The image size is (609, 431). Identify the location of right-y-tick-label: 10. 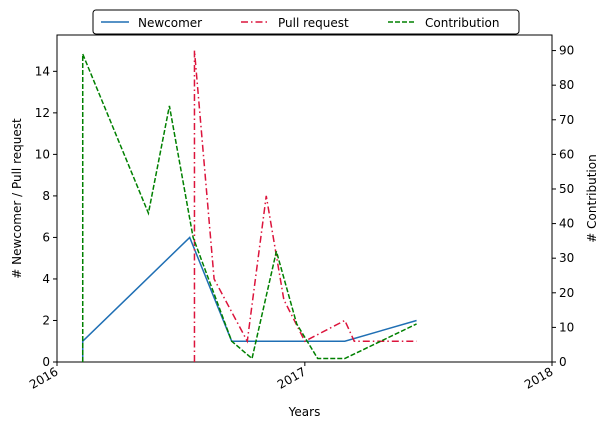
(566, 327).